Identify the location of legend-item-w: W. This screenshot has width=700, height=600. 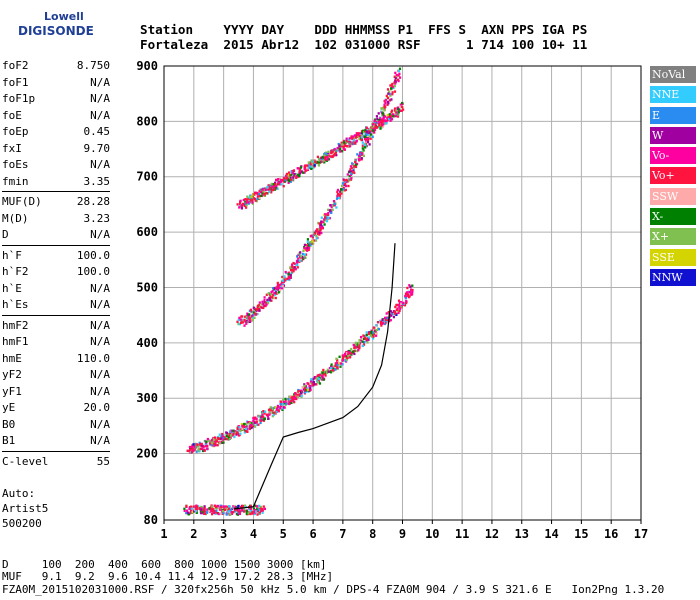
(673, 135).